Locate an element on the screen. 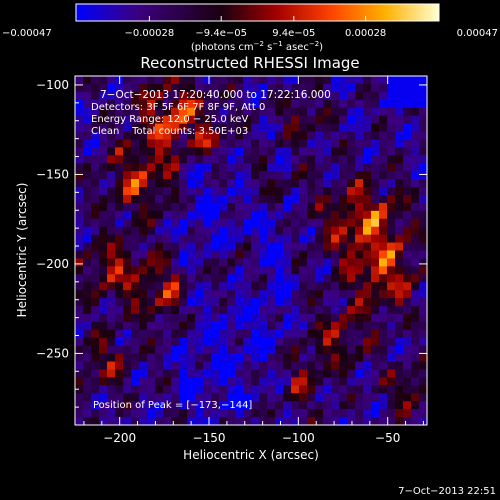  colorbar-tick-label: 9.4e−05 is located at coordinates (293, 33).